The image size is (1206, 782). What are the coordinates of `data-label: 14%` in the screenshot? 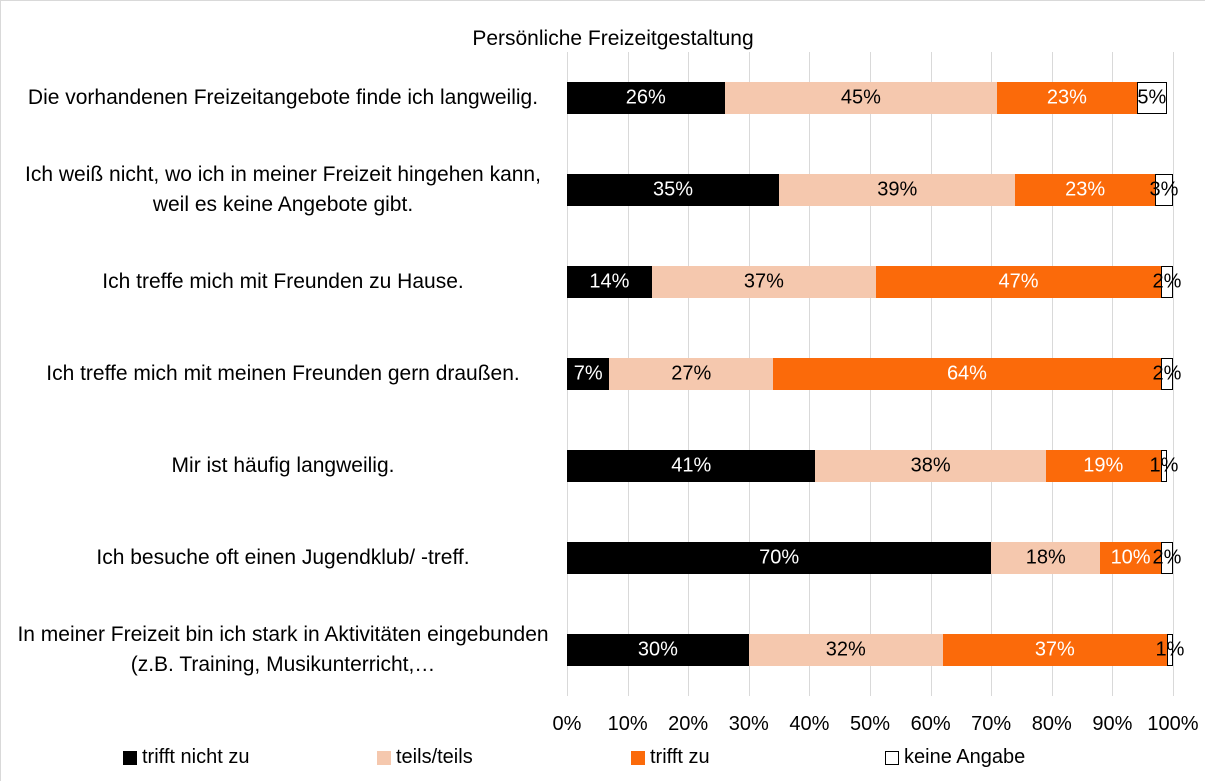 It's located at (609, 281).